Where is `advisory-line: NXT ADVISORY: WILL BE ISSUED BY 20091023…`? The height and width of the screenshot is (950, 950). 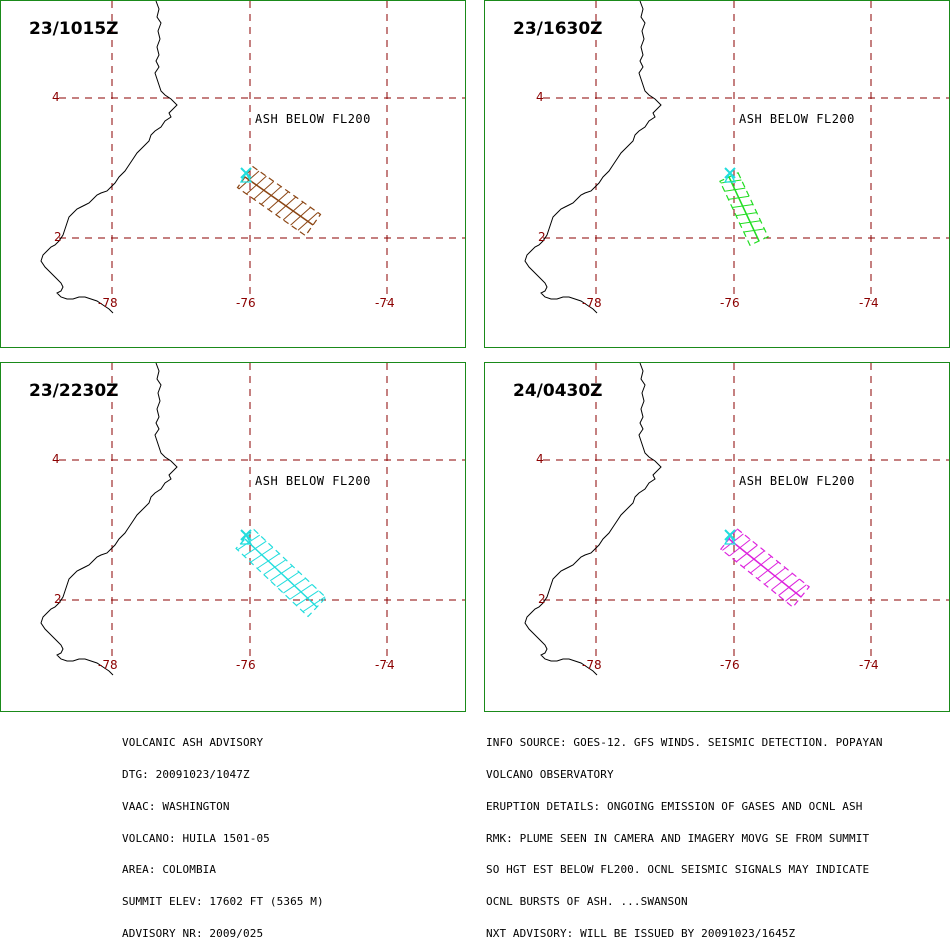 advisory-line: NXT ADVISORY: WILL BE ISSUED BY 20091023… is located at coordinates (641, 933).